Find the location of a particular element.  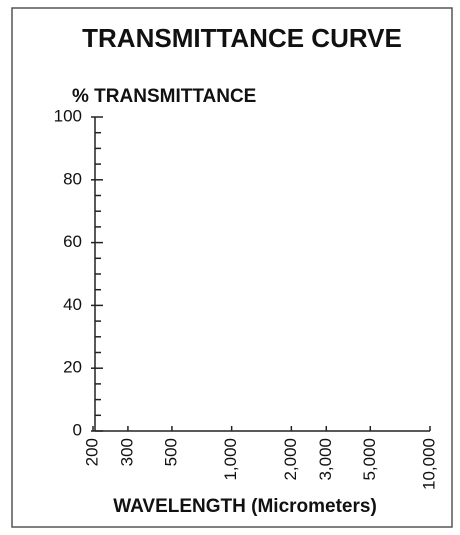

x-axis-label: WAVELENGTH (Micrometers) is located at coordinates (245, 506).